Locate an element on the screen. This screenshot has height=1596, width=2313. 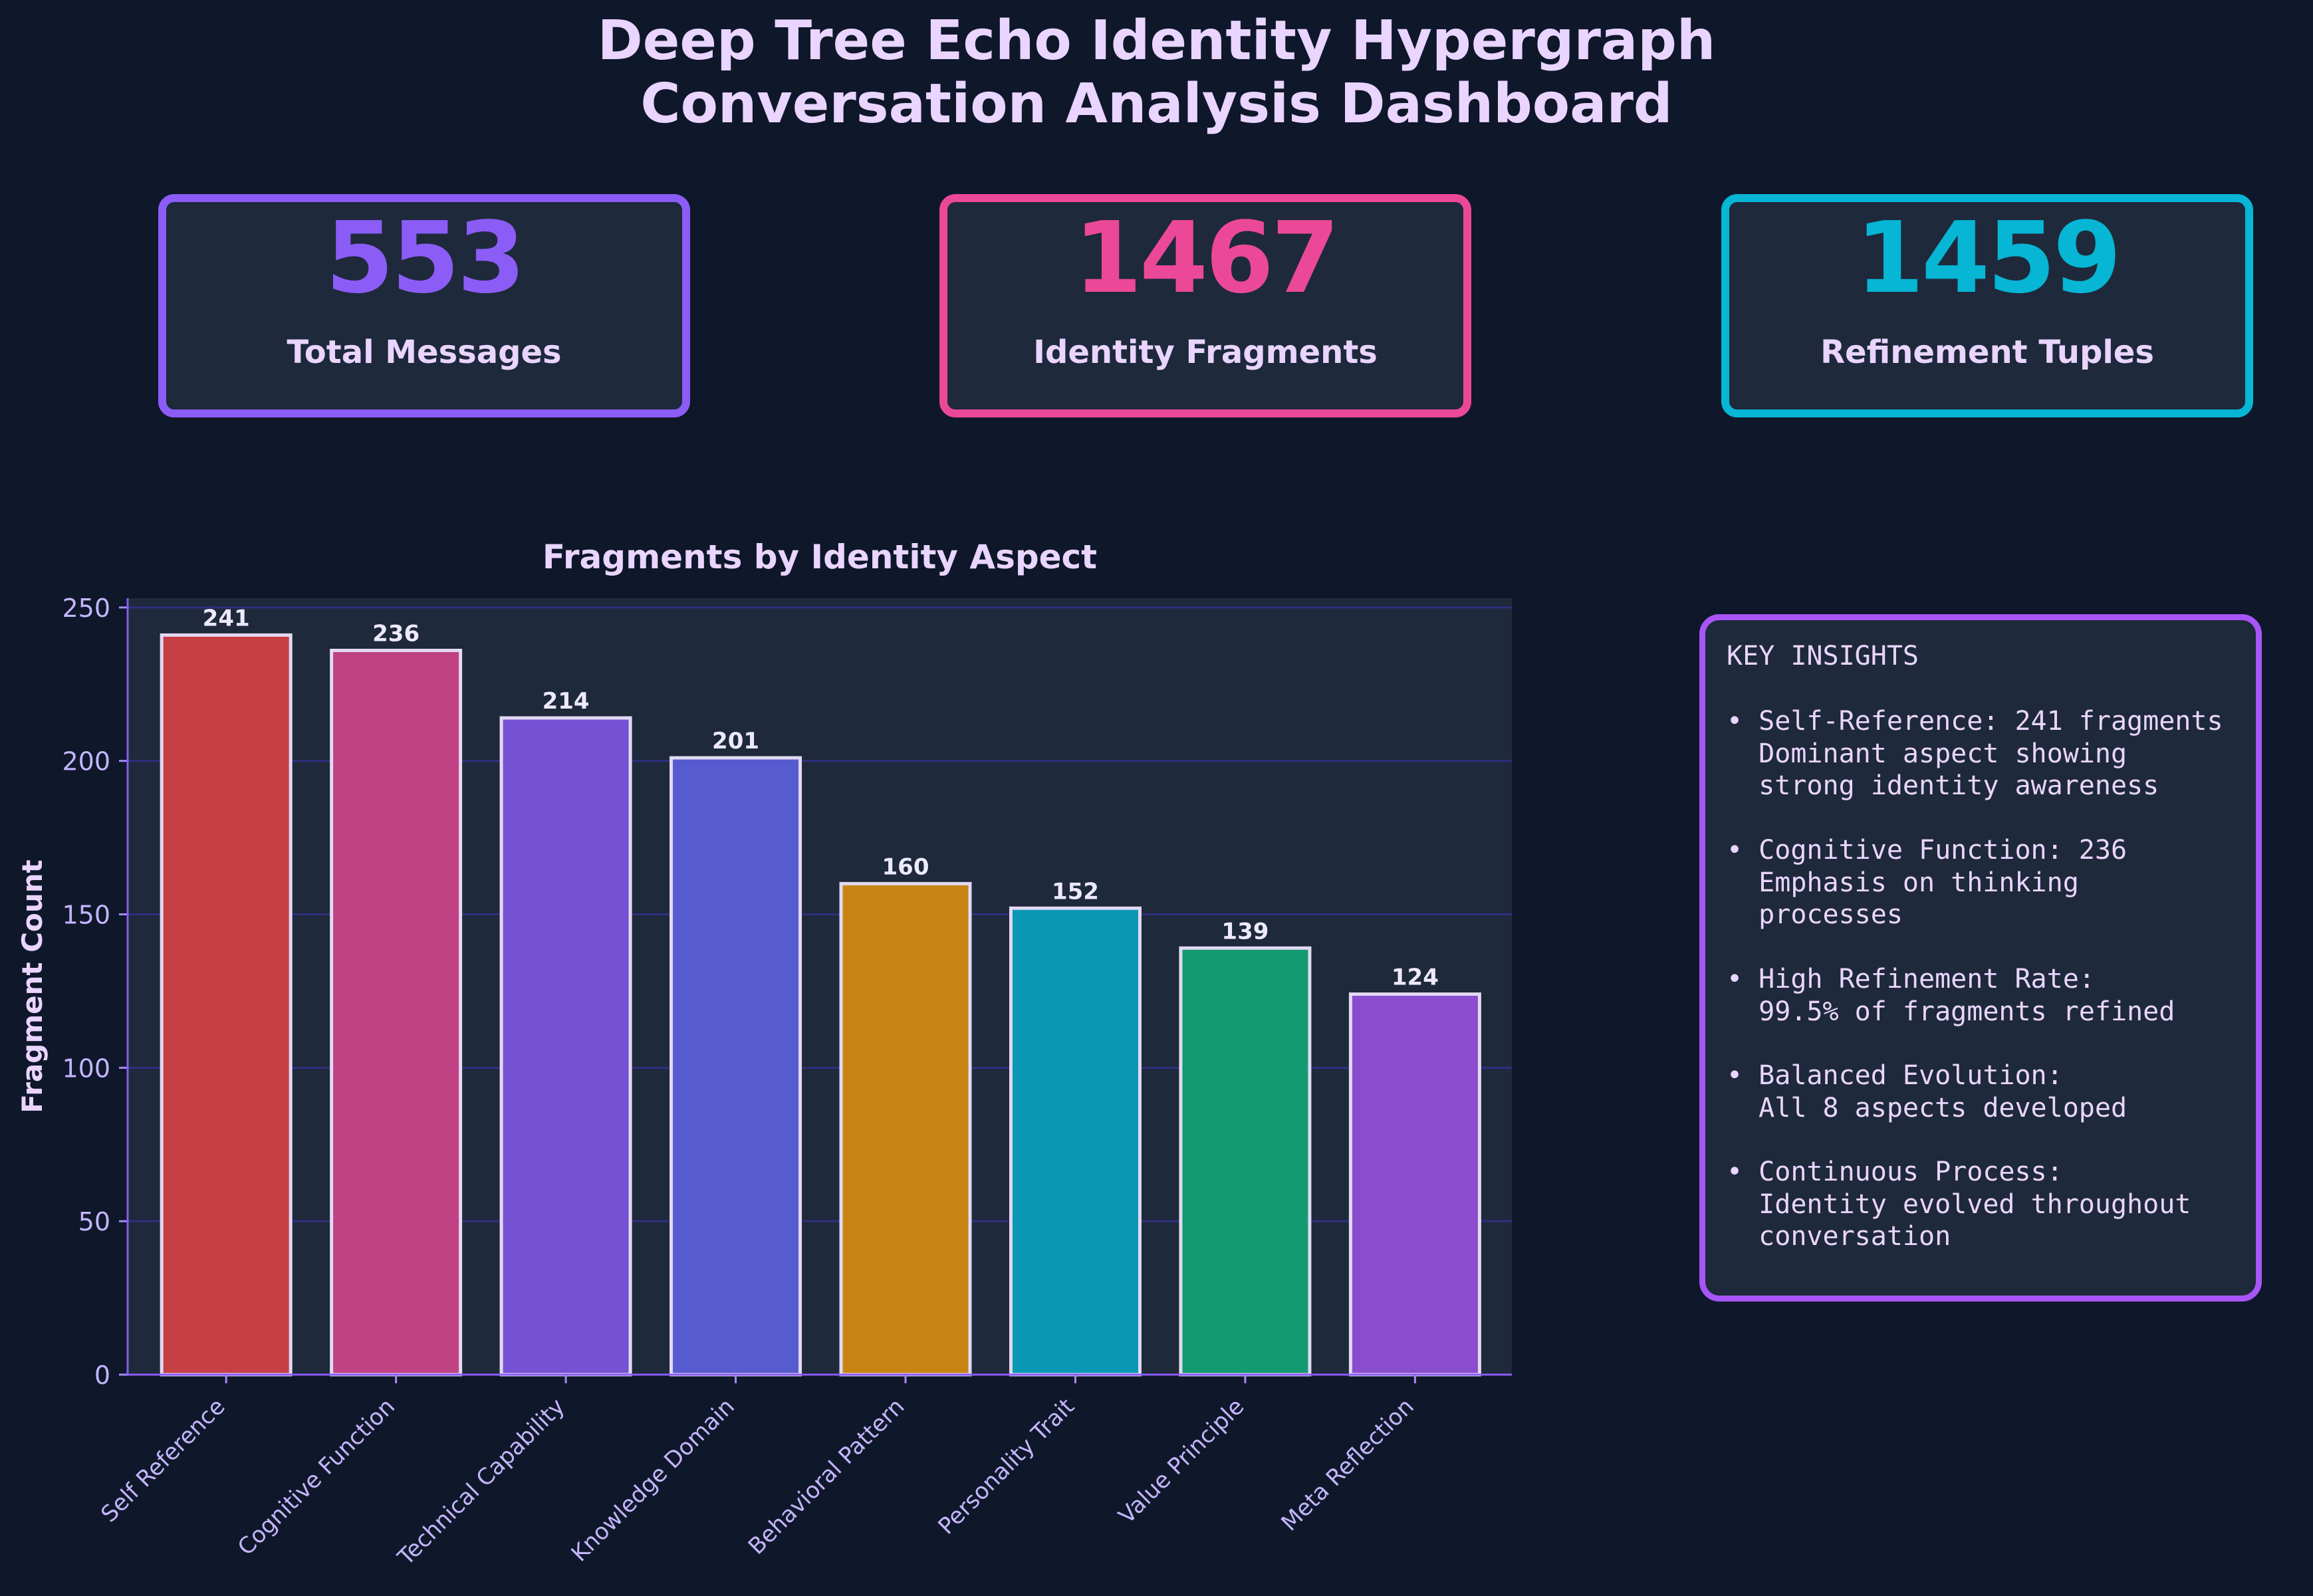
stat-label: Identity Fragments is located at coordinates (1205, 352).